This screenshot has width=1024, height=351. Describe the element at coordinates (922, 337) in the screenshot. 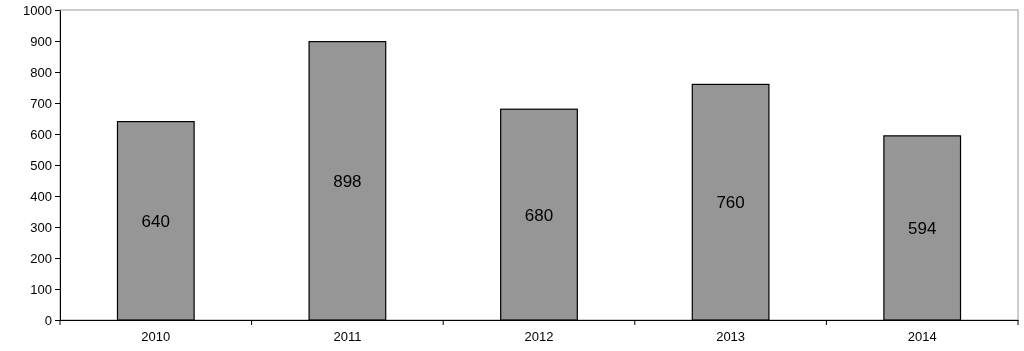

I see `x-tick-label: 2014` at that location.